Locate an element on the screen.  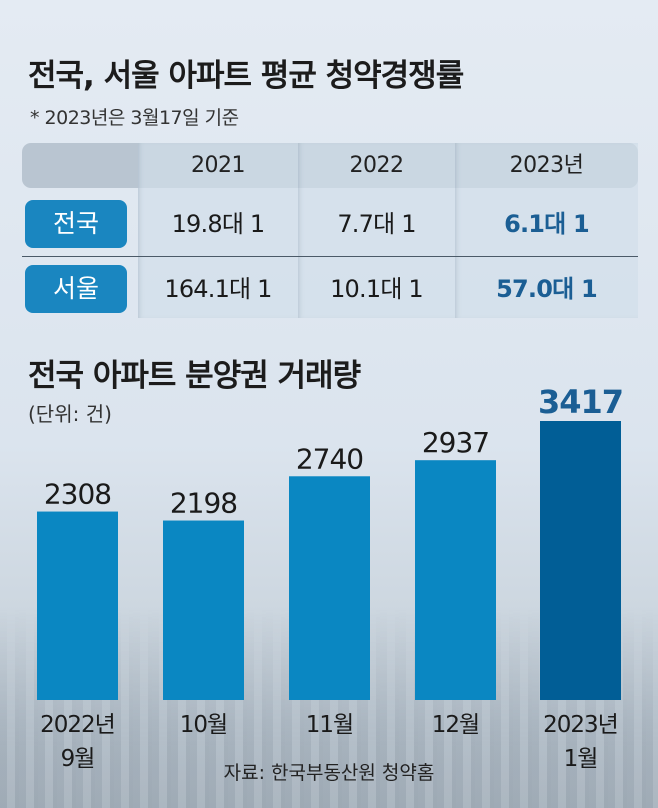
category-label: 12월 is located at coordinates (455, 725).